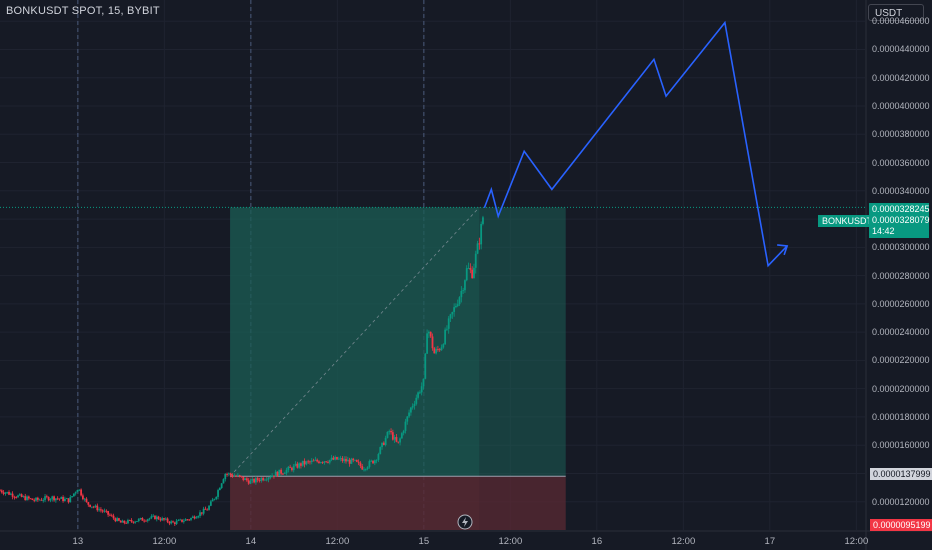 This screenshot has height=550, width=932. I want to click on symbol-title: BONKUSDT SPOT, 15, BYBIT, so click(83, 11).